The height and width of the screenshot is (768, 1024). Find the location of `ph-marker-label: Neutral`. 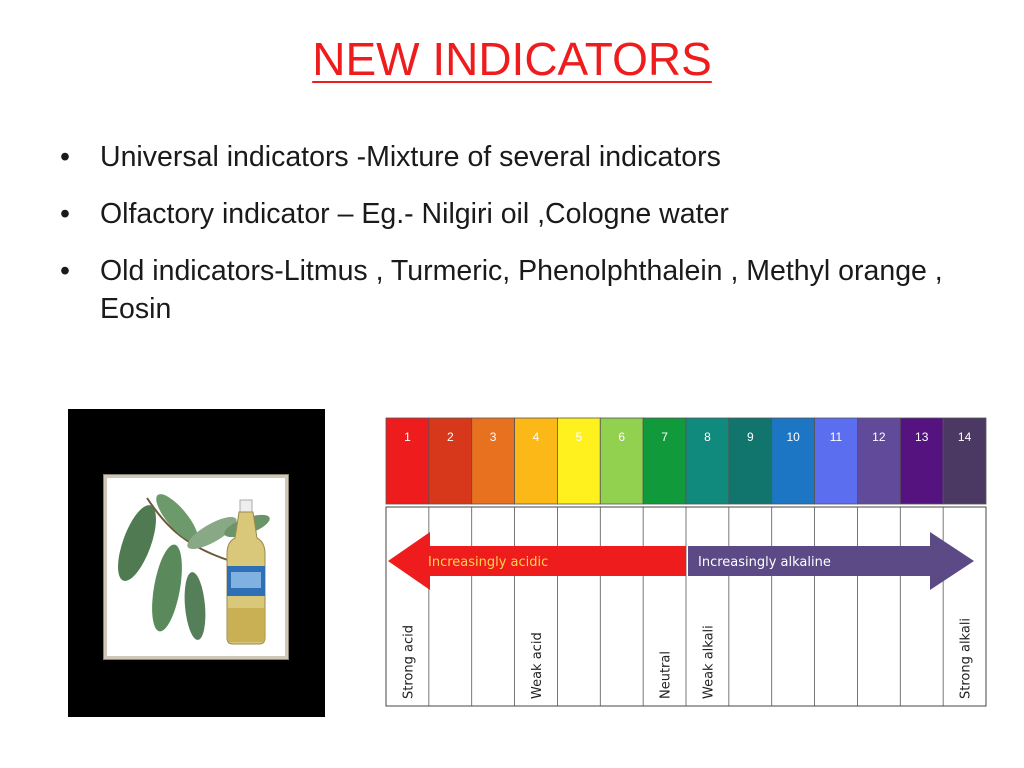

ph-marker-label: Neutral is located at coordinates (666, 675).